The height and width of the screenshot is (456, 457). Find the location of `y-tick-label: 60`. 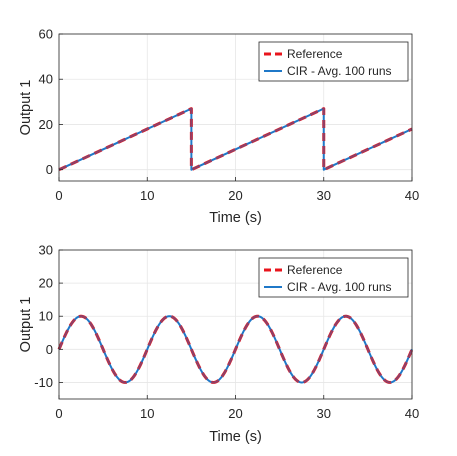

y-tick-label: 60 is located at coordinates (46, 34).